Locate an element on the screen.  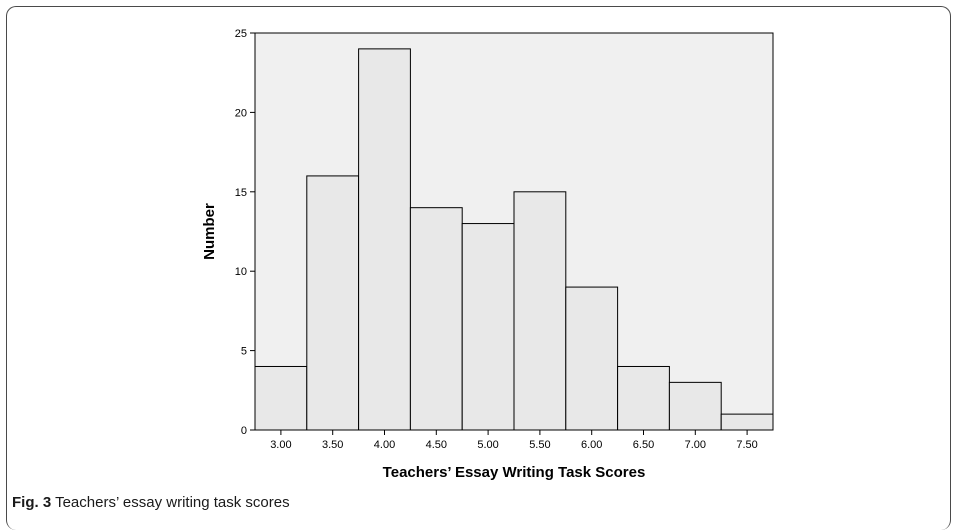
x-tick-label-6.50: 6.50 is located at coordinates (643, 445).